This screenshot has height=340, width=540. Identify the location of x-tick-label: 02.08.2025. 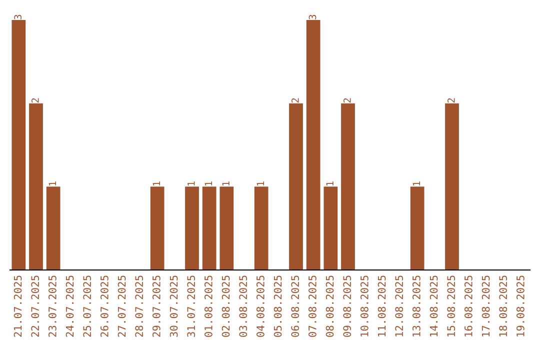
(226, 306).